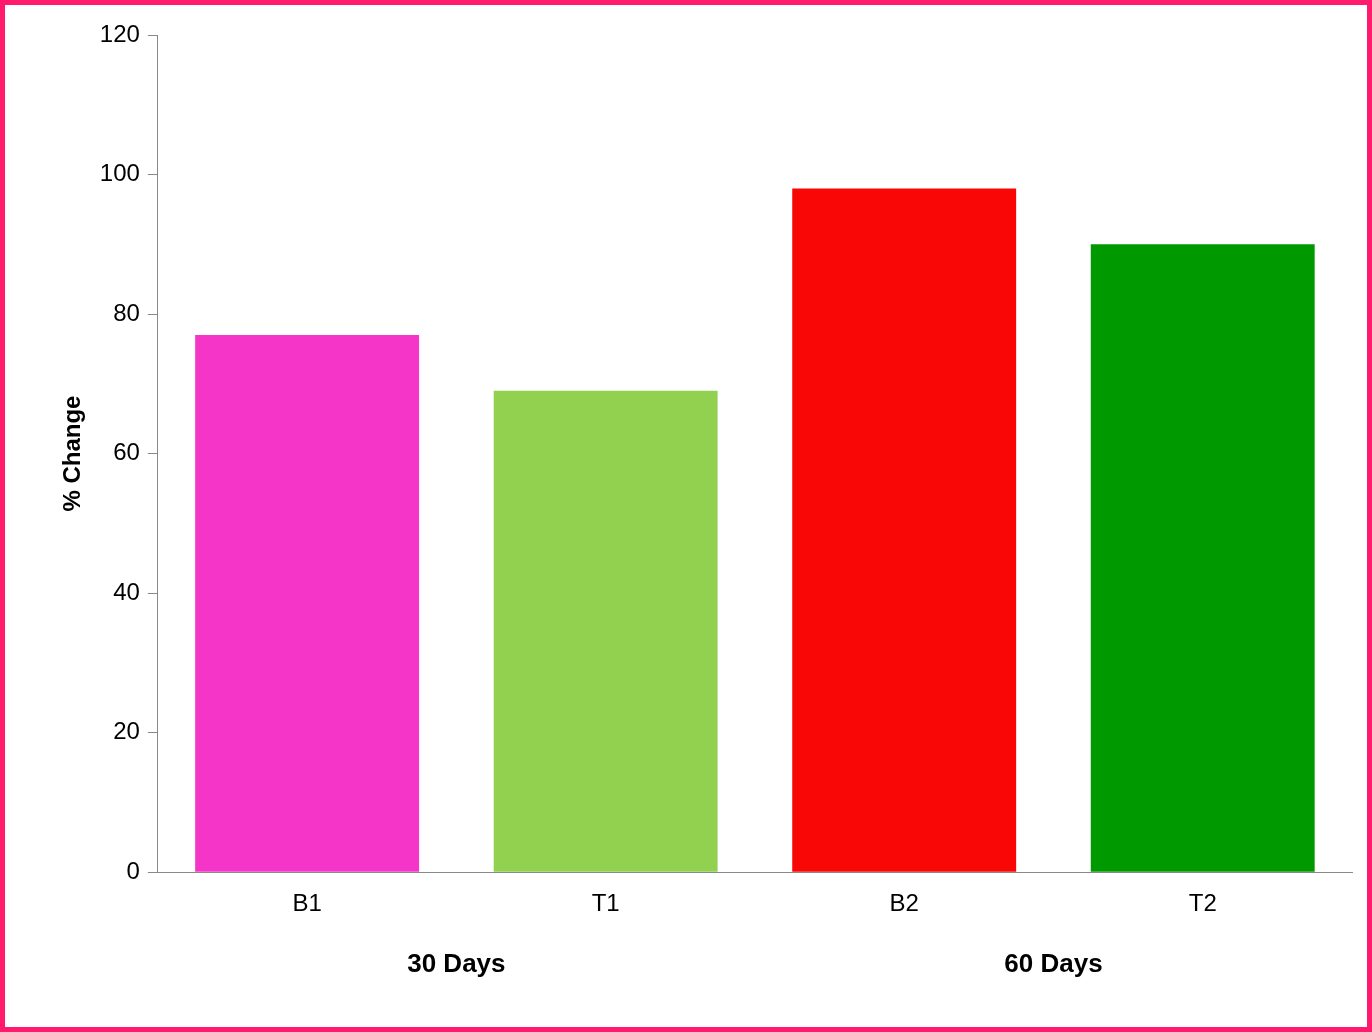  What do you see at coordinates (1053, 963) in the screenshot?
I see `text: 60 Days` at bounding box center [1053, 963].